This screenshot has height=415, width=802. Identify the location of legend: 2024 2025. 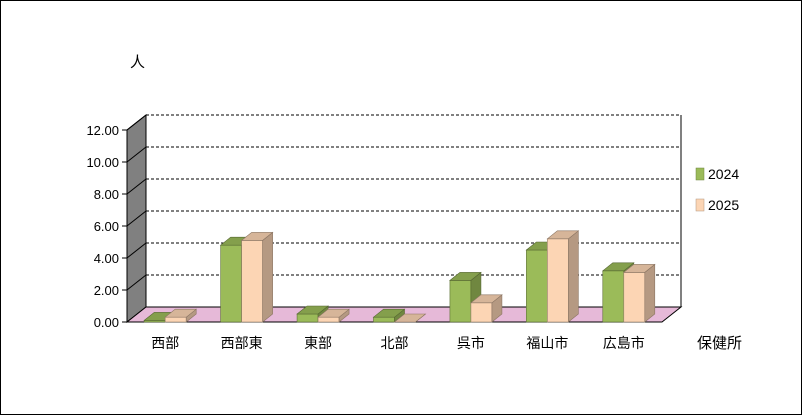
(717, 189).